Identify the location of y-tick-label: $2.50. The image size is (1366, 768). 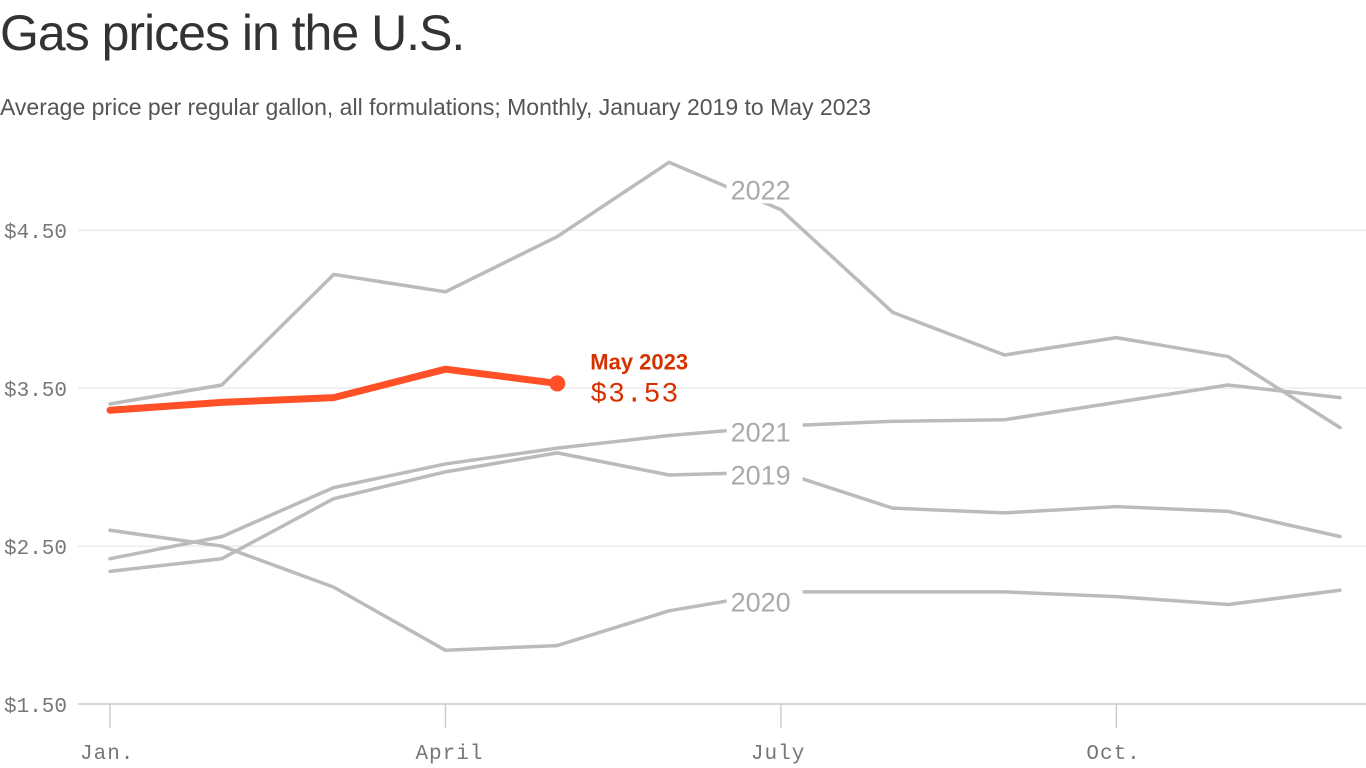
(35, 549).